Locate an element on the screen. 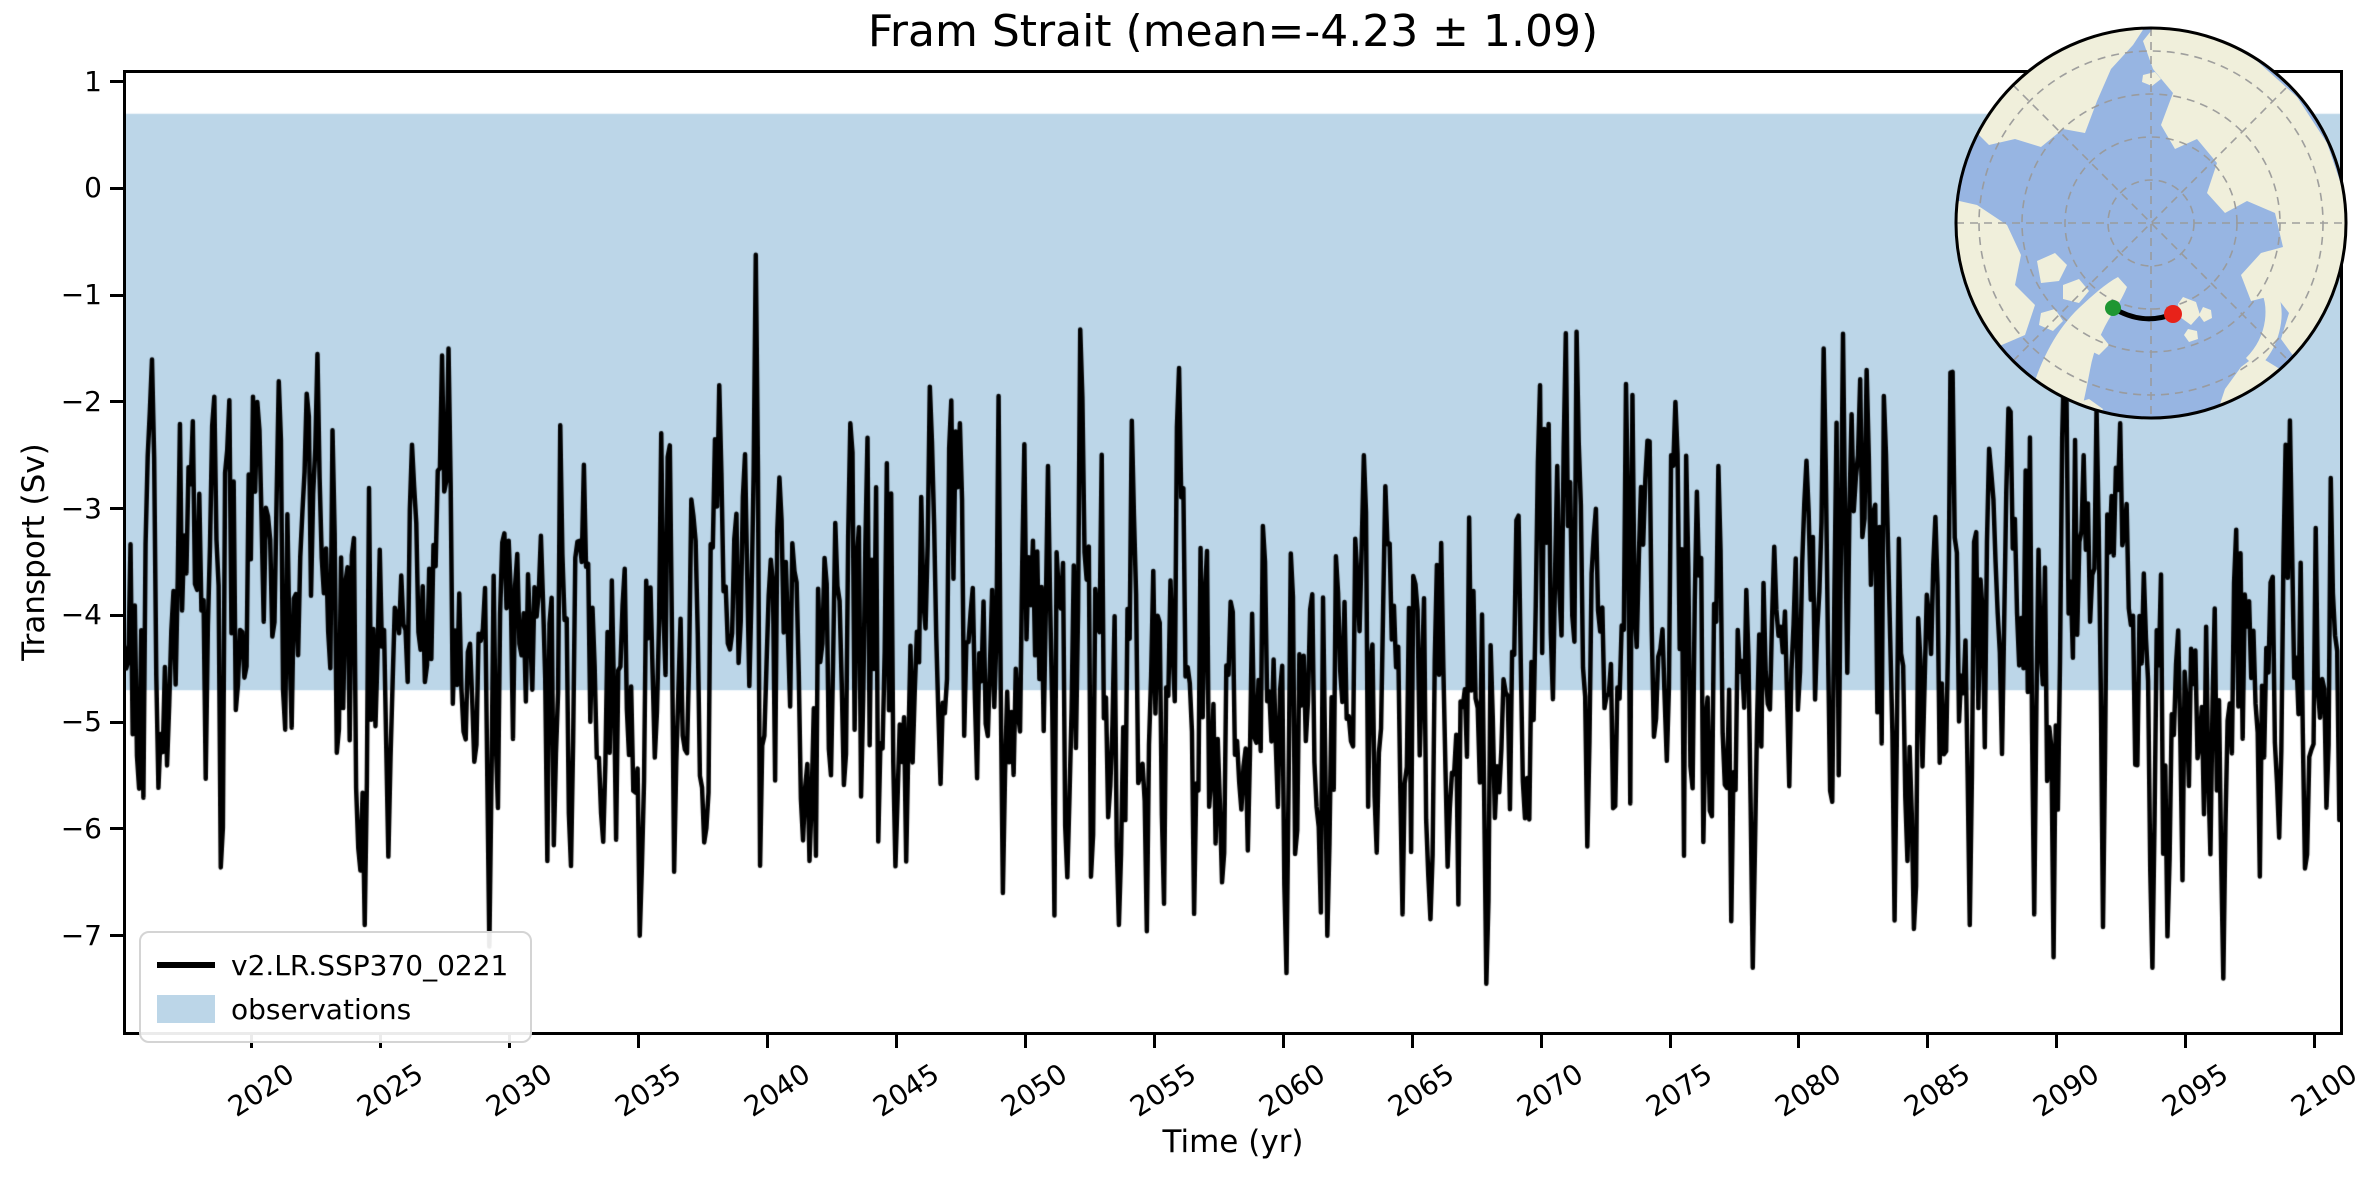 Image resolution: width=2376 pixels, height=1180 pixels. legend-item-label: observations is located at coordinates (321, 1009).